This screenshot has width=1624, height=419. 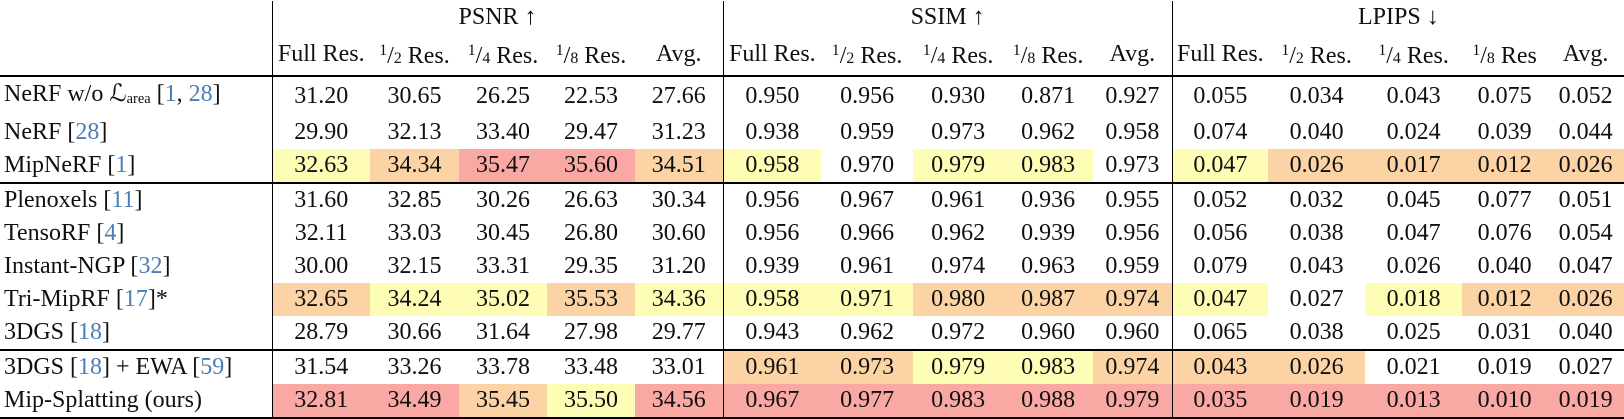 What do you see at coordinates (867, 401) in the screenshot?
I see `ssim-value: 0.977` at bounding box center [867, 401].